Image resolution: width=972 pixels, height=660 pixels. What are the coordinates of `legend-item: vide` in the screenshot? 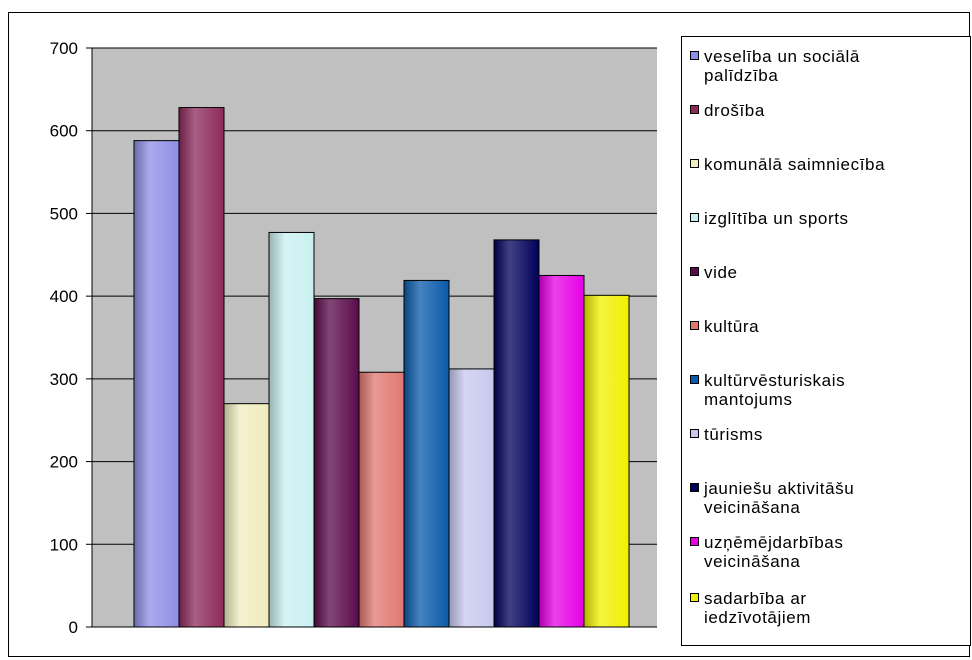 It's located at (831, 272).